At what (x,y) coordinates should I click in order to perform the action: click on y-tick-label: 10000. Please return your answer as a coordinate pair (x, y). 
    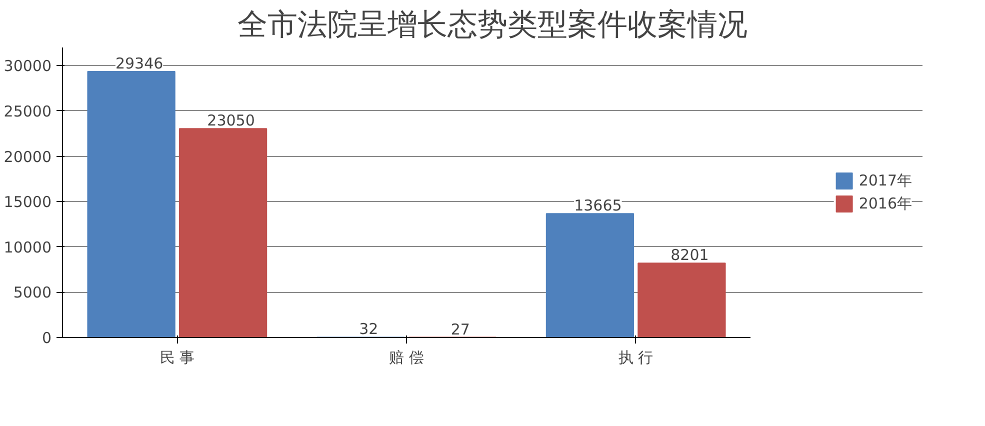
    Looking at the image, I should click on (28, 247).